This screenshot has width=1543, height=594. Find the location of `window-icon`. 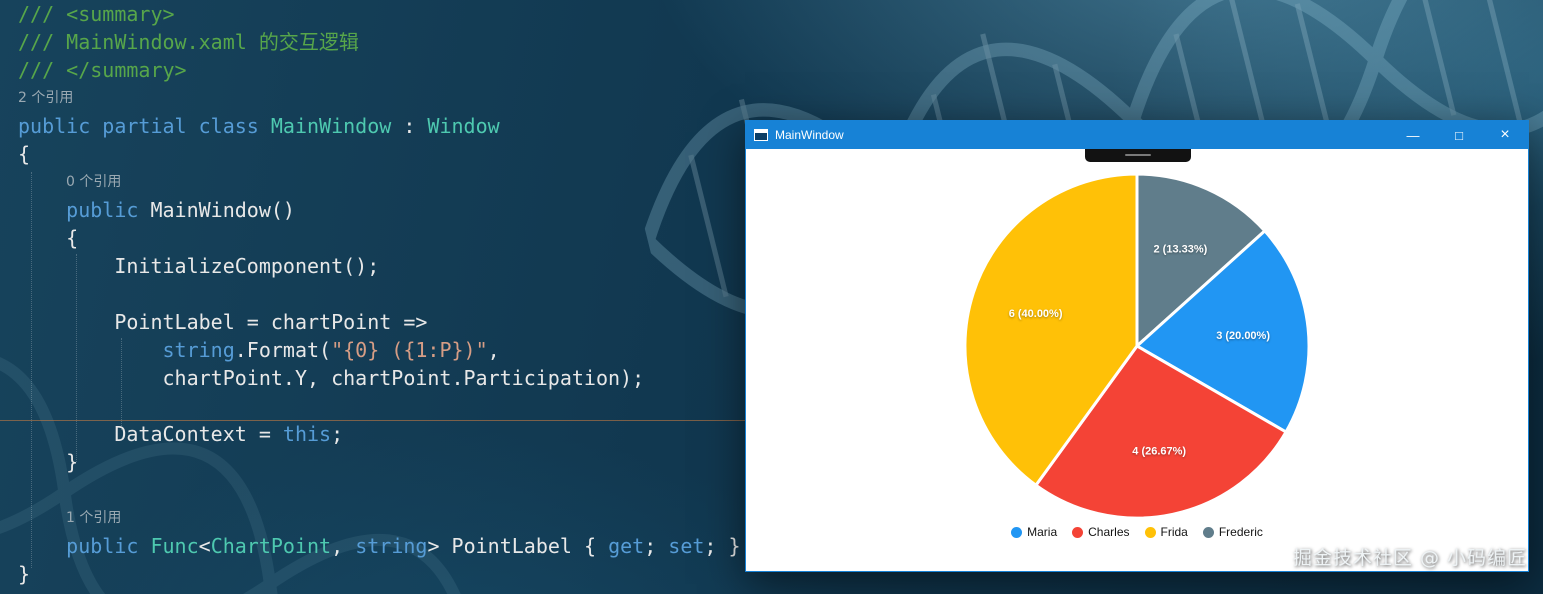

window-icon is located at coordinates (761, 135).